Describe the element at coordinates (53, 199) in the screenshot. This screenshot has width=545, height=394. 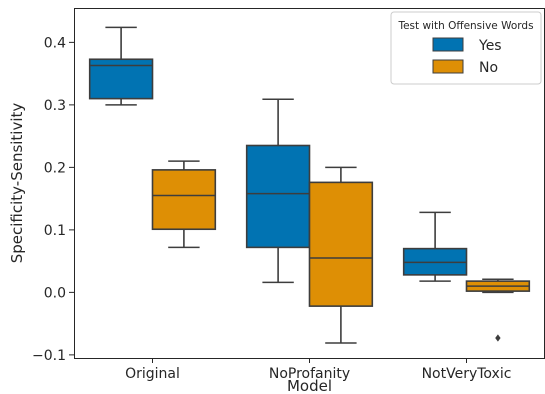
I see `y-axis: −0.1 0.0 0.1 0.2 0.3 0.4` at that location.